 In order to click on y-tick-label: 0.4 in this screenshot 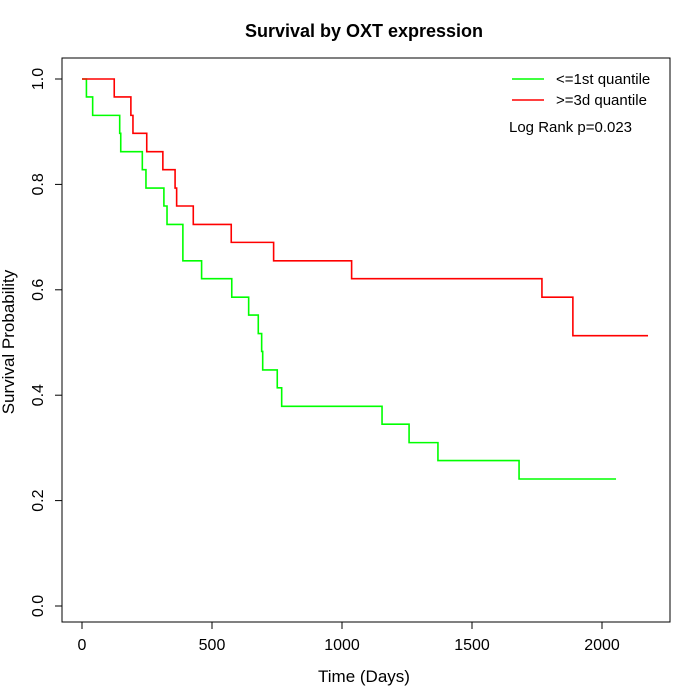, I will do `click(38, 395)`.